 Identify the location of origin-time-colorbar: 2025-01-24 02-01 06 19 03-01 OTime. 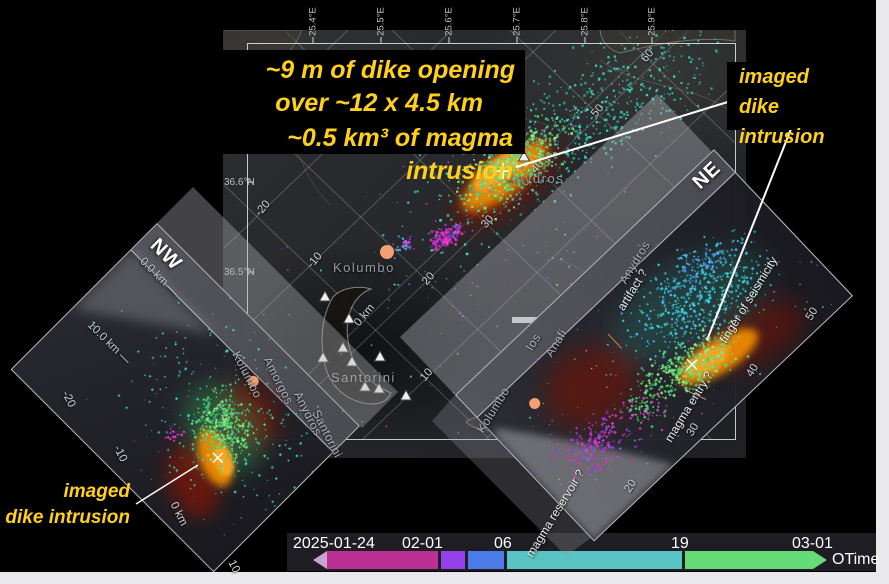
(583, 552).